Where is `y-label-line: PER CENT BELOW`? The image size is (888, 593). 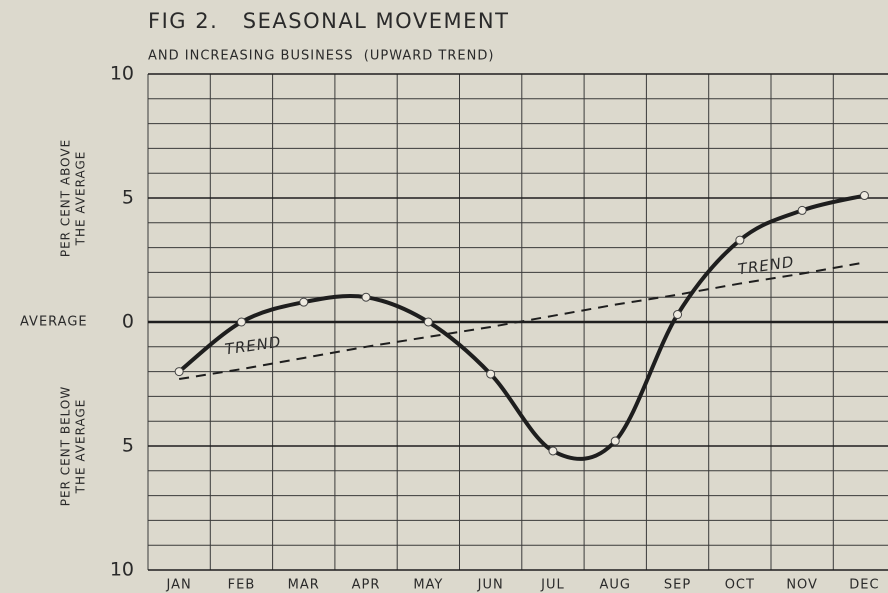
y-label-line: PER CENT BELOW is located at coordinates (66, 446).